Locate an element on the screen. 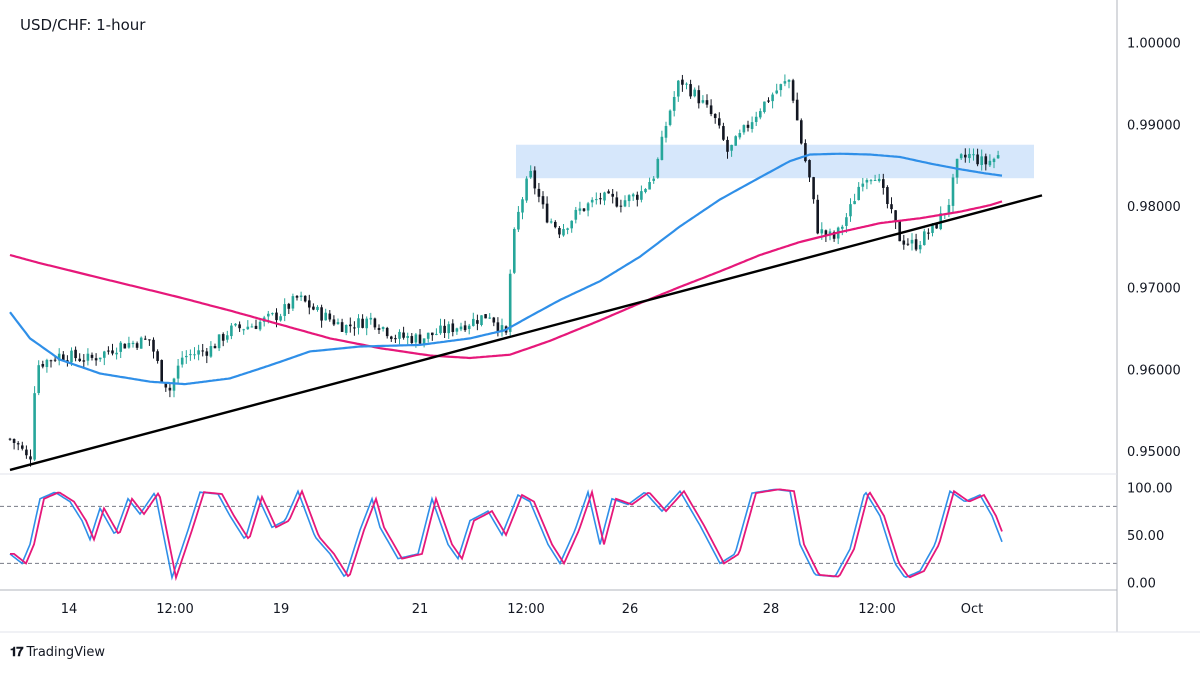 This screenshot has height=675, width=1200. price-tick-label: 0.95000 is located at coordinates (1154, 452).